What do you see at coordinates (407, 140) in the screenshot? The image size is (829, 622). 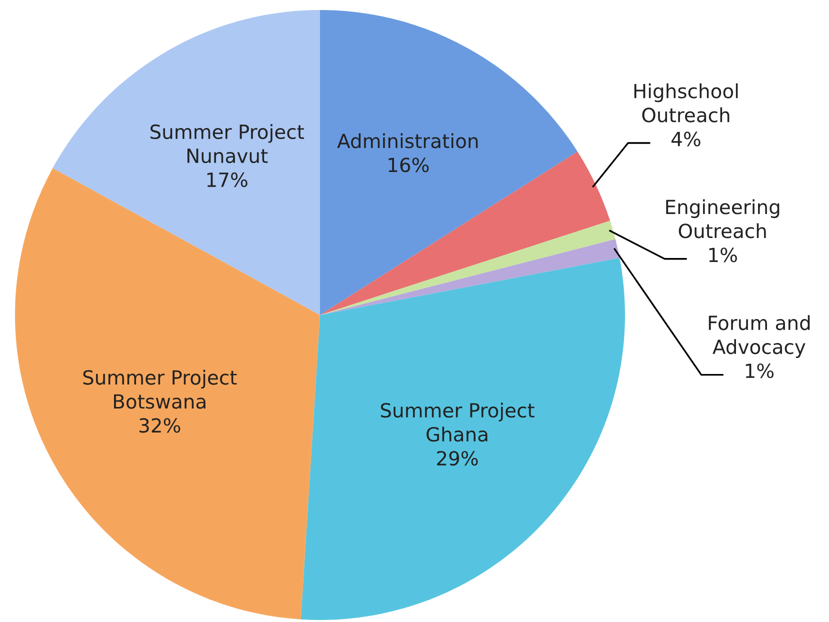 I see `slice-label: Administration` at bounding box center [407, 140].